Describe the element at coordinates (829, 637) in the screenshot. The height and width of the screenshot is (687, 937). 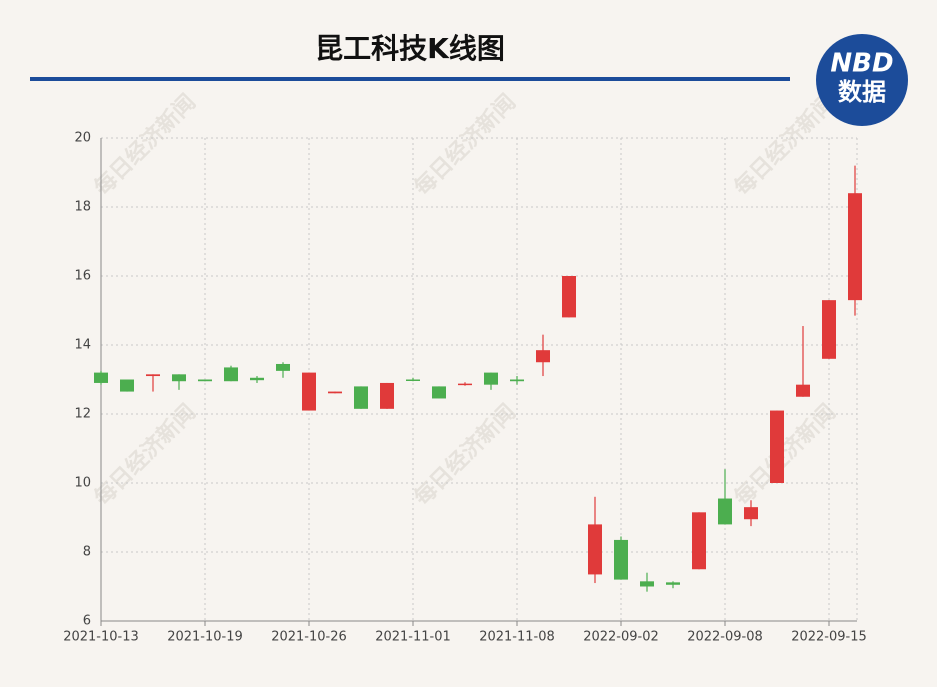
I see `x-tick-label: 2022-09-15` at that location.